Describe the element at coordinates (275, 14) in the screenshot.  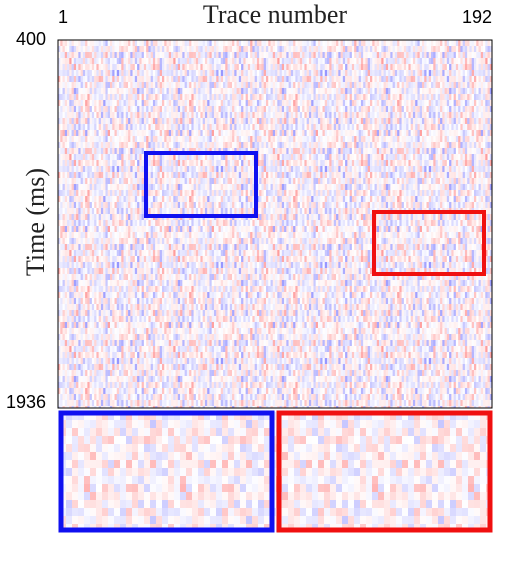
I see `chart-title: Trace number` at that location.